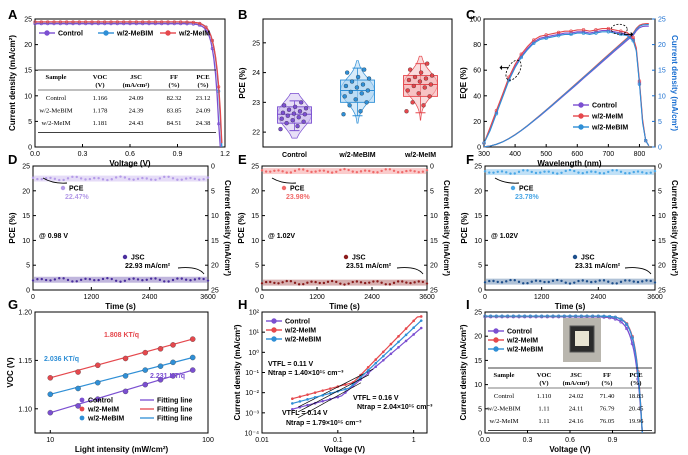 Image resolution: width=688 pixels, height=455 pixels. Describe the element at coordinates (242, 82) in the screenshot. I see `y-axis-label-b: PCE (%)` at that location.